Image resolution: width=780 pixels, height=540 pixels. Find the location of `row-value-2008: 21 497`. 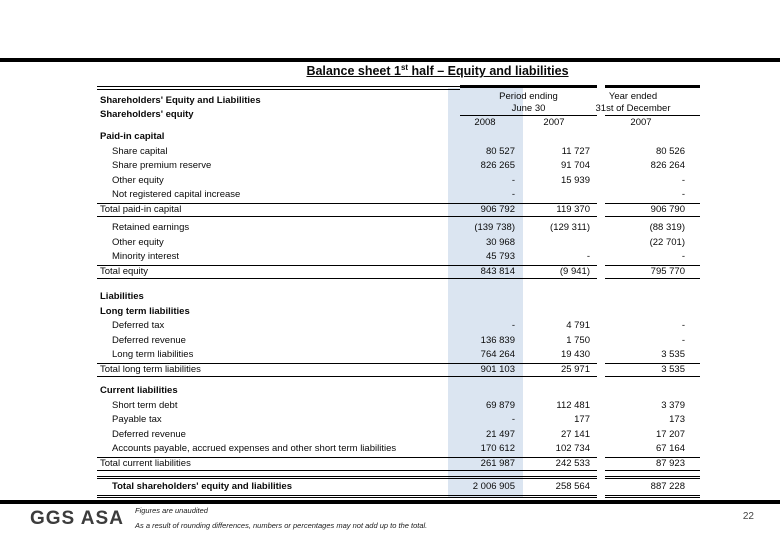

row-value-2008: 21 497 is located at coordinates (500, 434).